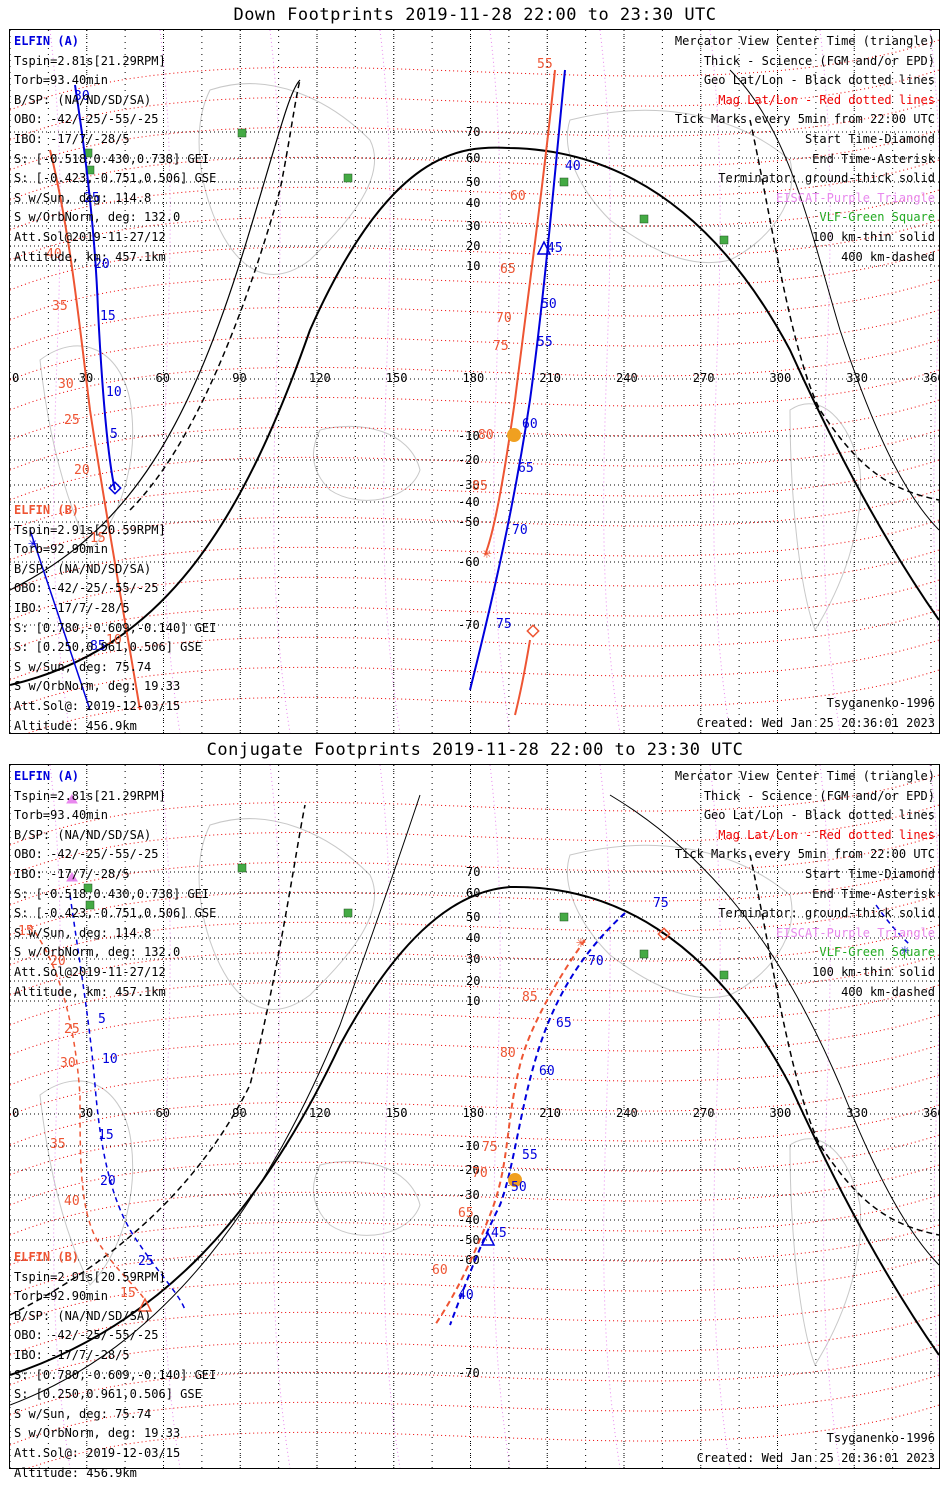 Image resolution: width=950 pixels, height=1500 pixels. Describe the element at coordinates (815, 722) in the screenshot. I see `created-timestamp: Created: Wed Jan 25 20:36:01 2023` at that location.